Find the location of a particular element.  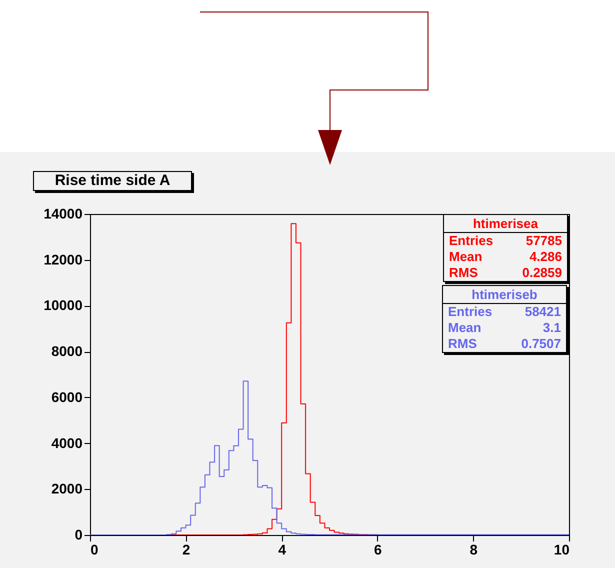

y-tick-label: 10000 is located at coordinates (63, 305).